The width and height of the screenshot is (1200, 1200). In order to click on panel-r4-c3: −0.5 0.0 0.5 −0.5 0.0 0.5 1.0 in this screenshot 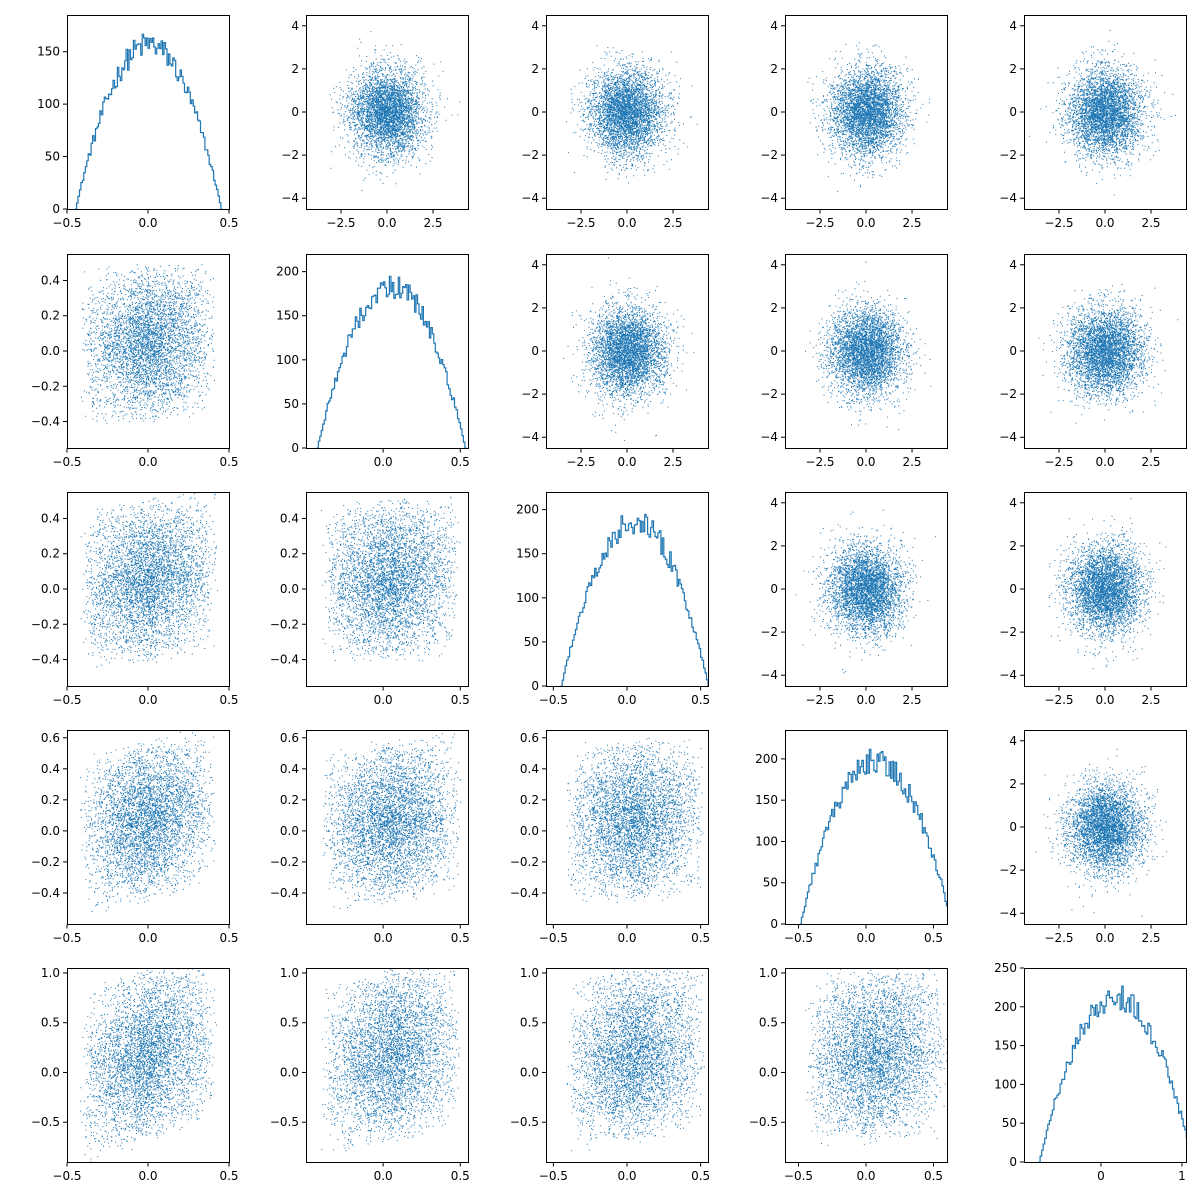, I will do `click(848, 1074)`.